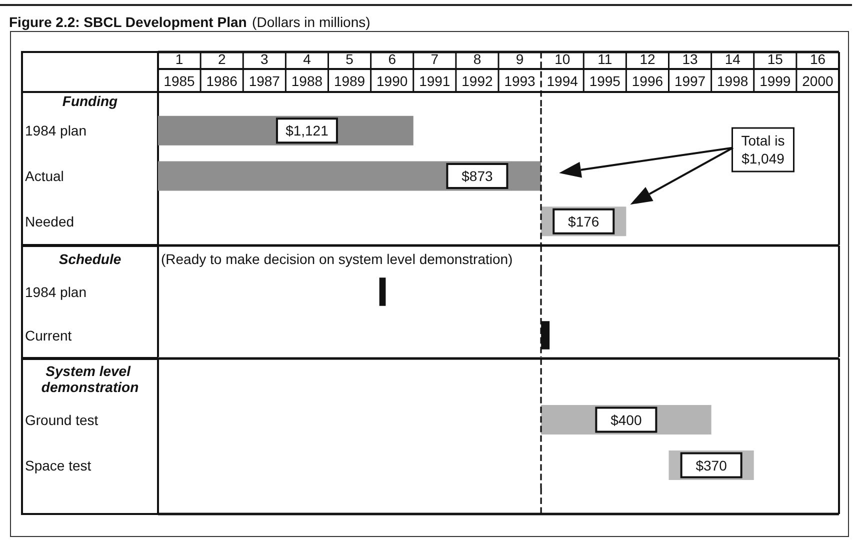  What do you see at coordinates (392, 81) in the screenshot?
I see `x-tick-label: 1990` at bounding box center [392, 81].